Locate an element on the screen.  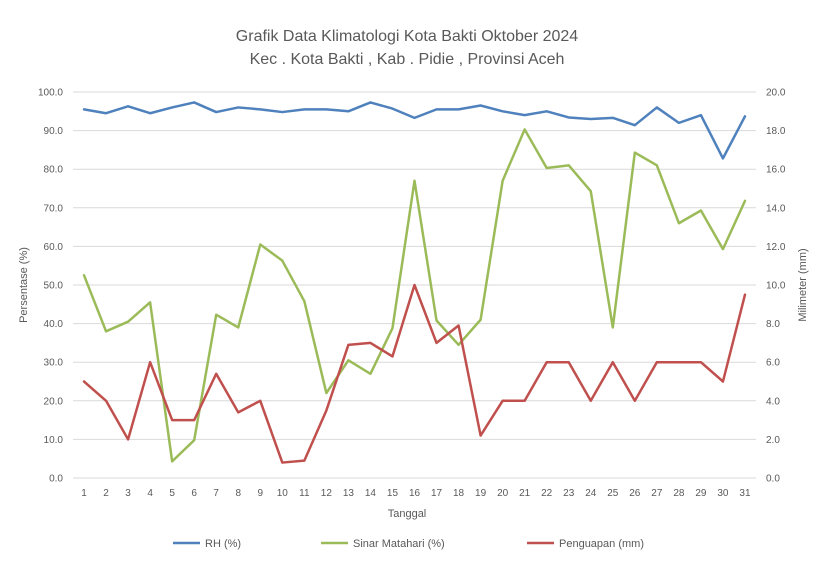
x-tick-label: 22 is located at coordinates (547, 493).